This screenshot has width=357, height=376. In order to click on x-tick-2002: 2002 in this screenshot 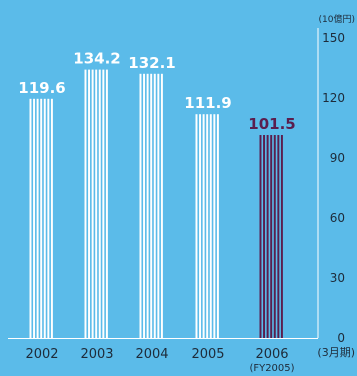, I will do `click(41, 354)`.